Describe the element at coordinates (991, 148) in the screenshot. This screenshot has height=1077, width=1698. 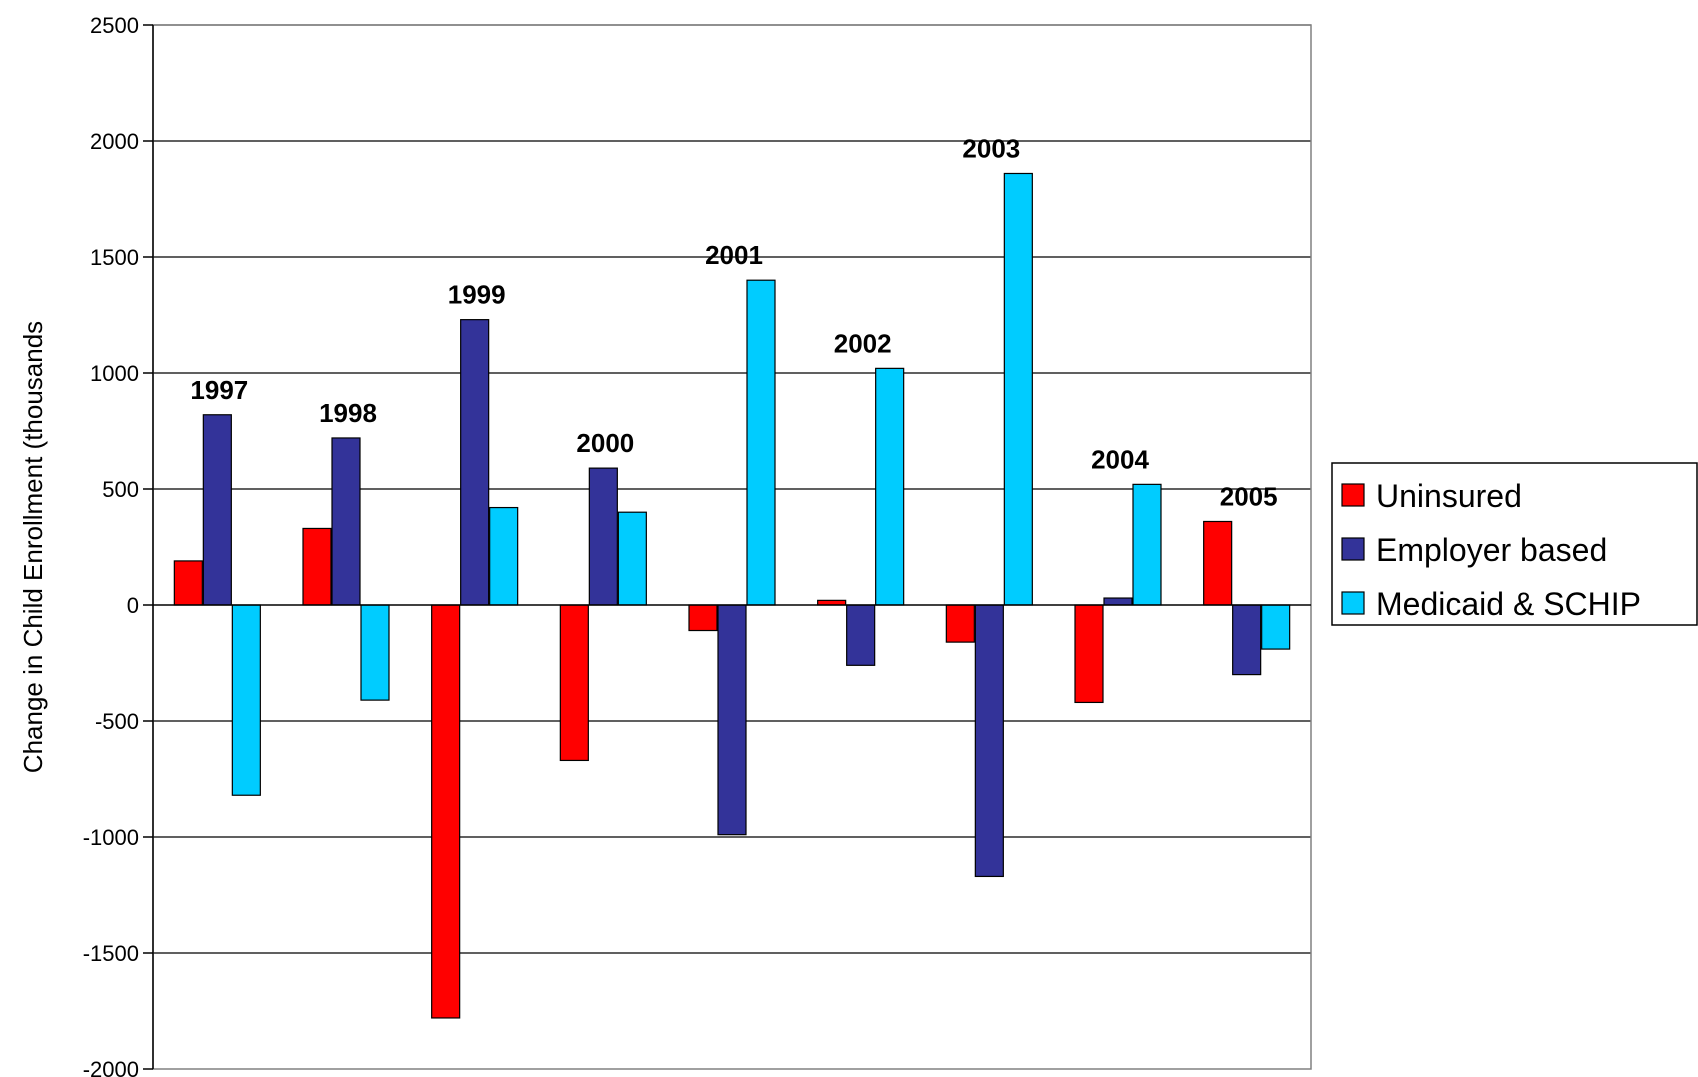
I see `year-label-2003: 2003` at that location.